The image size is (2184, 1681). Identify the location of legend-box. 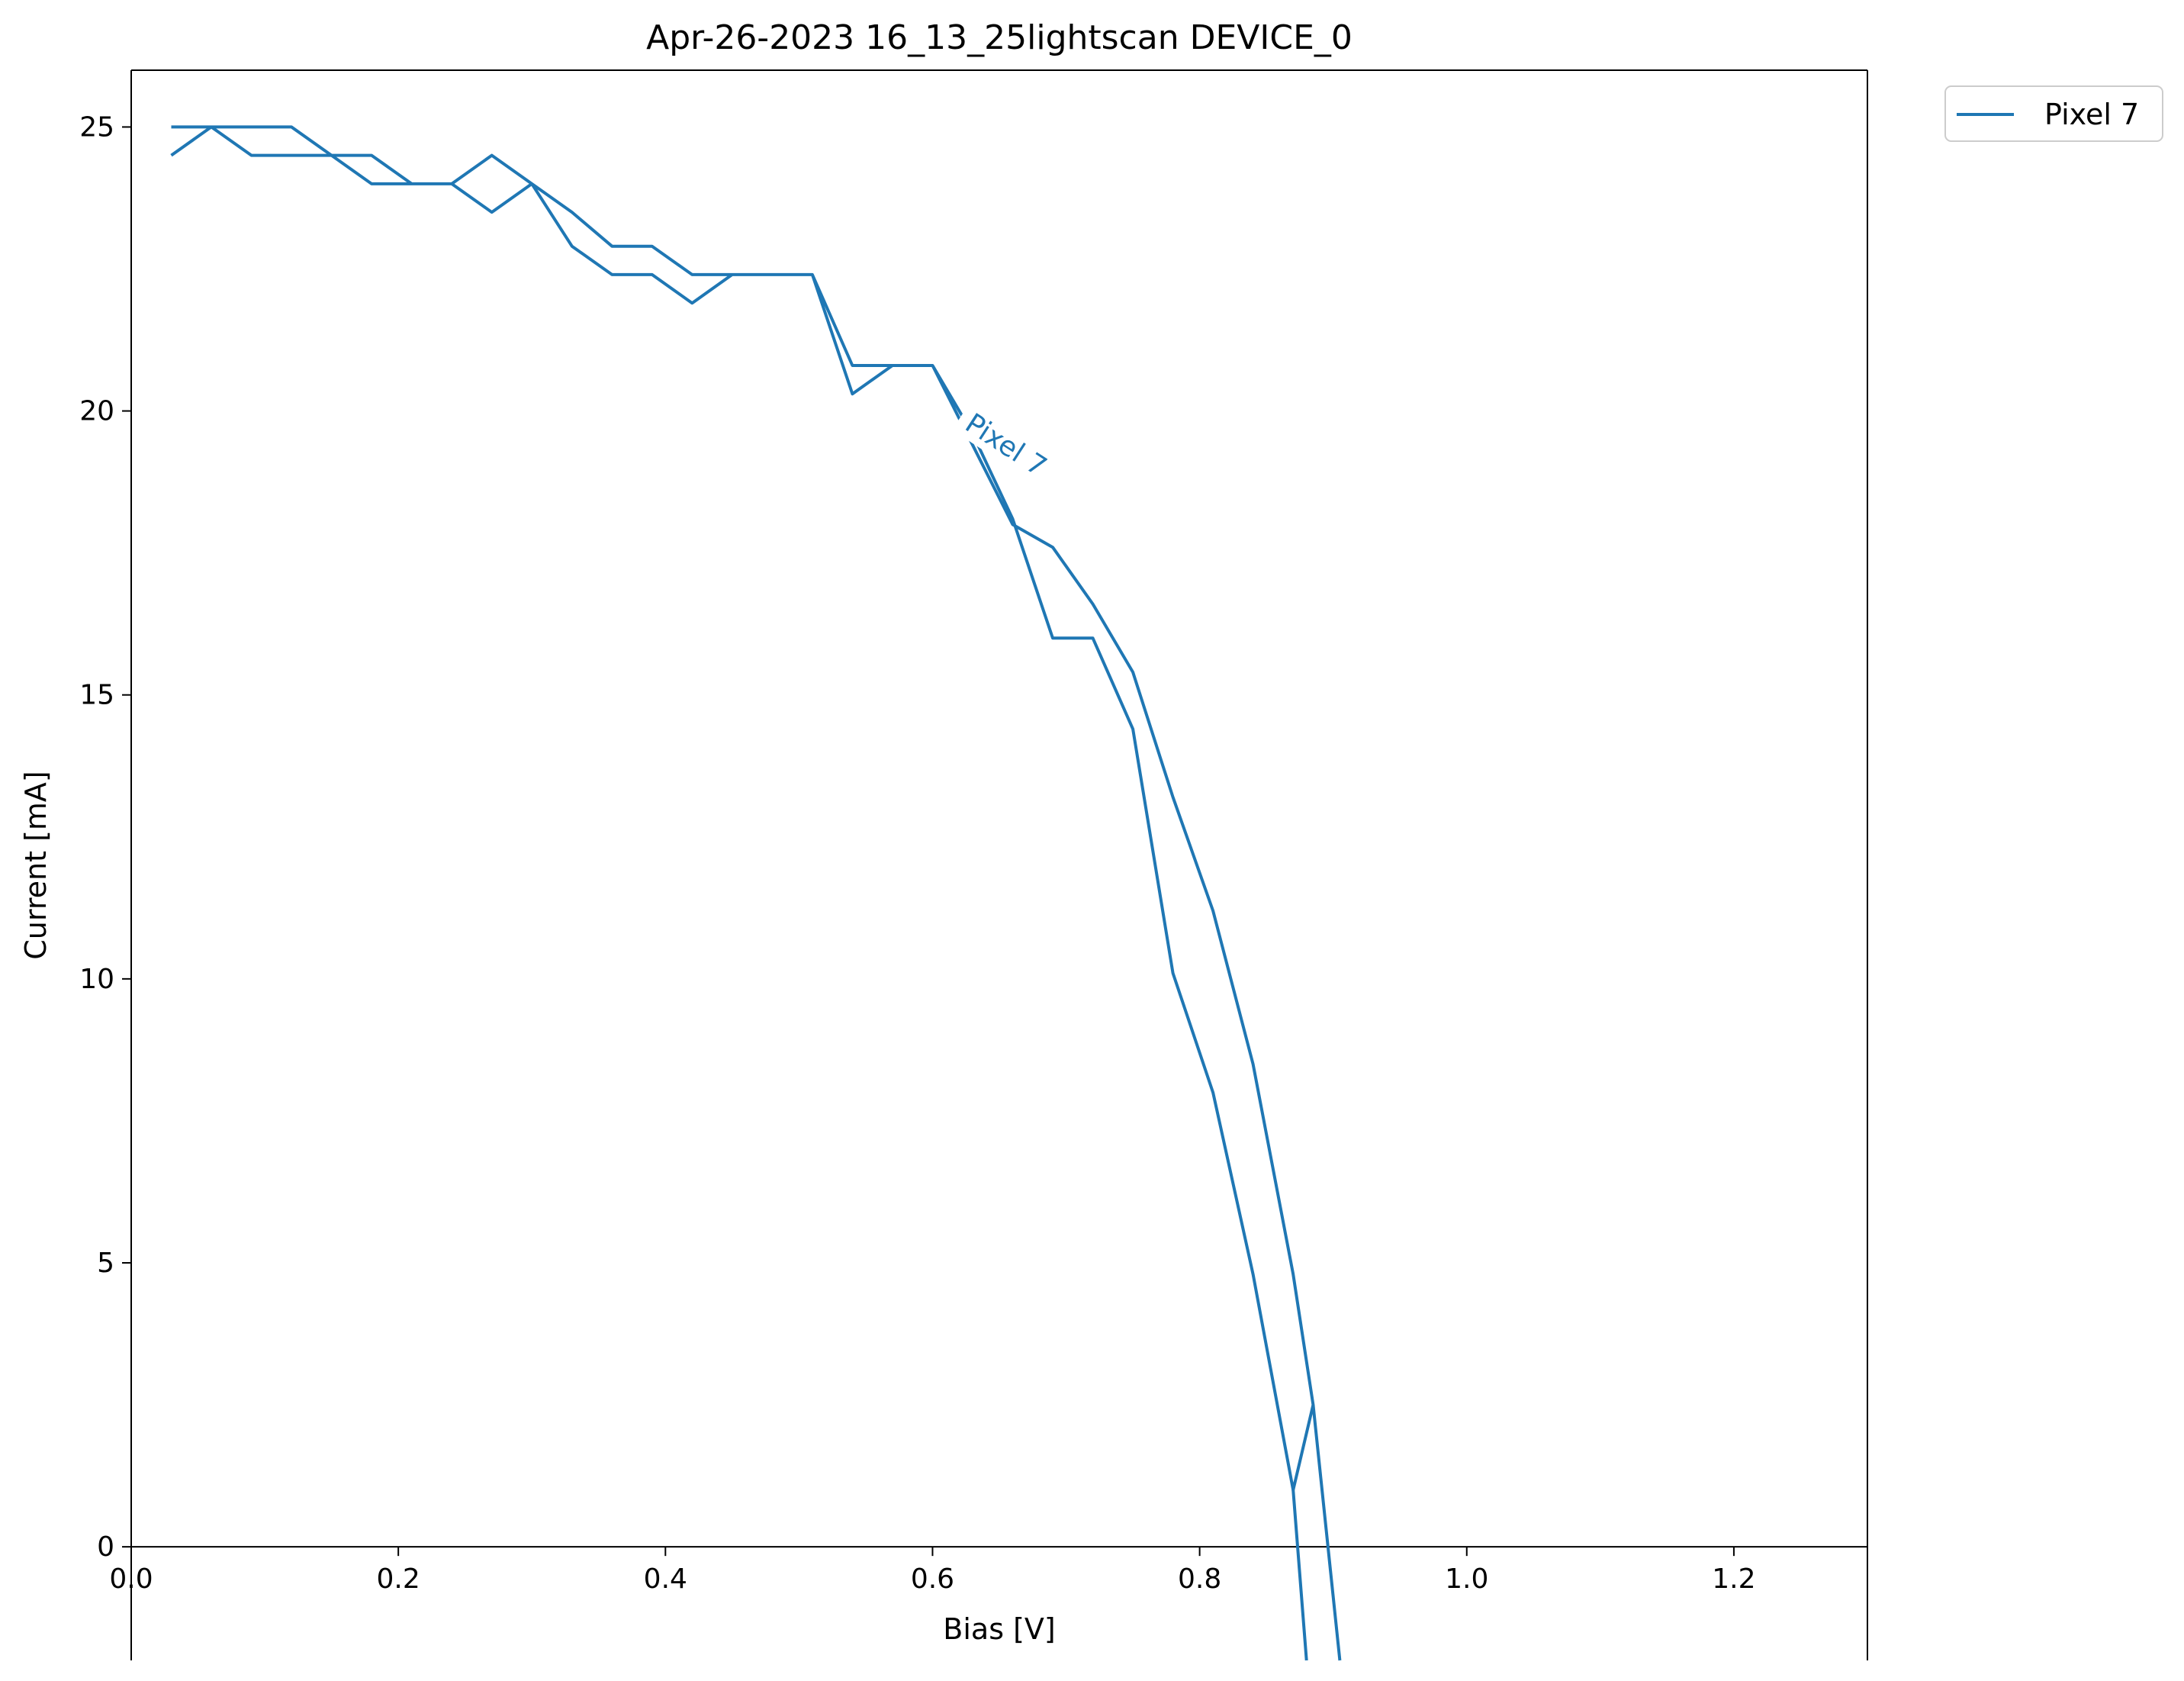
(2053, 113).